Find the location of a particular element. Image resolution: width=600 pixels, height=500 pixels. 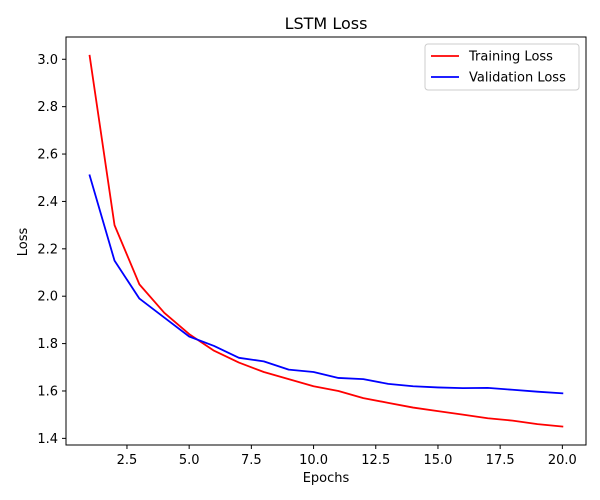

x-axis-label: Epochs is located at coordinates (326, 478).